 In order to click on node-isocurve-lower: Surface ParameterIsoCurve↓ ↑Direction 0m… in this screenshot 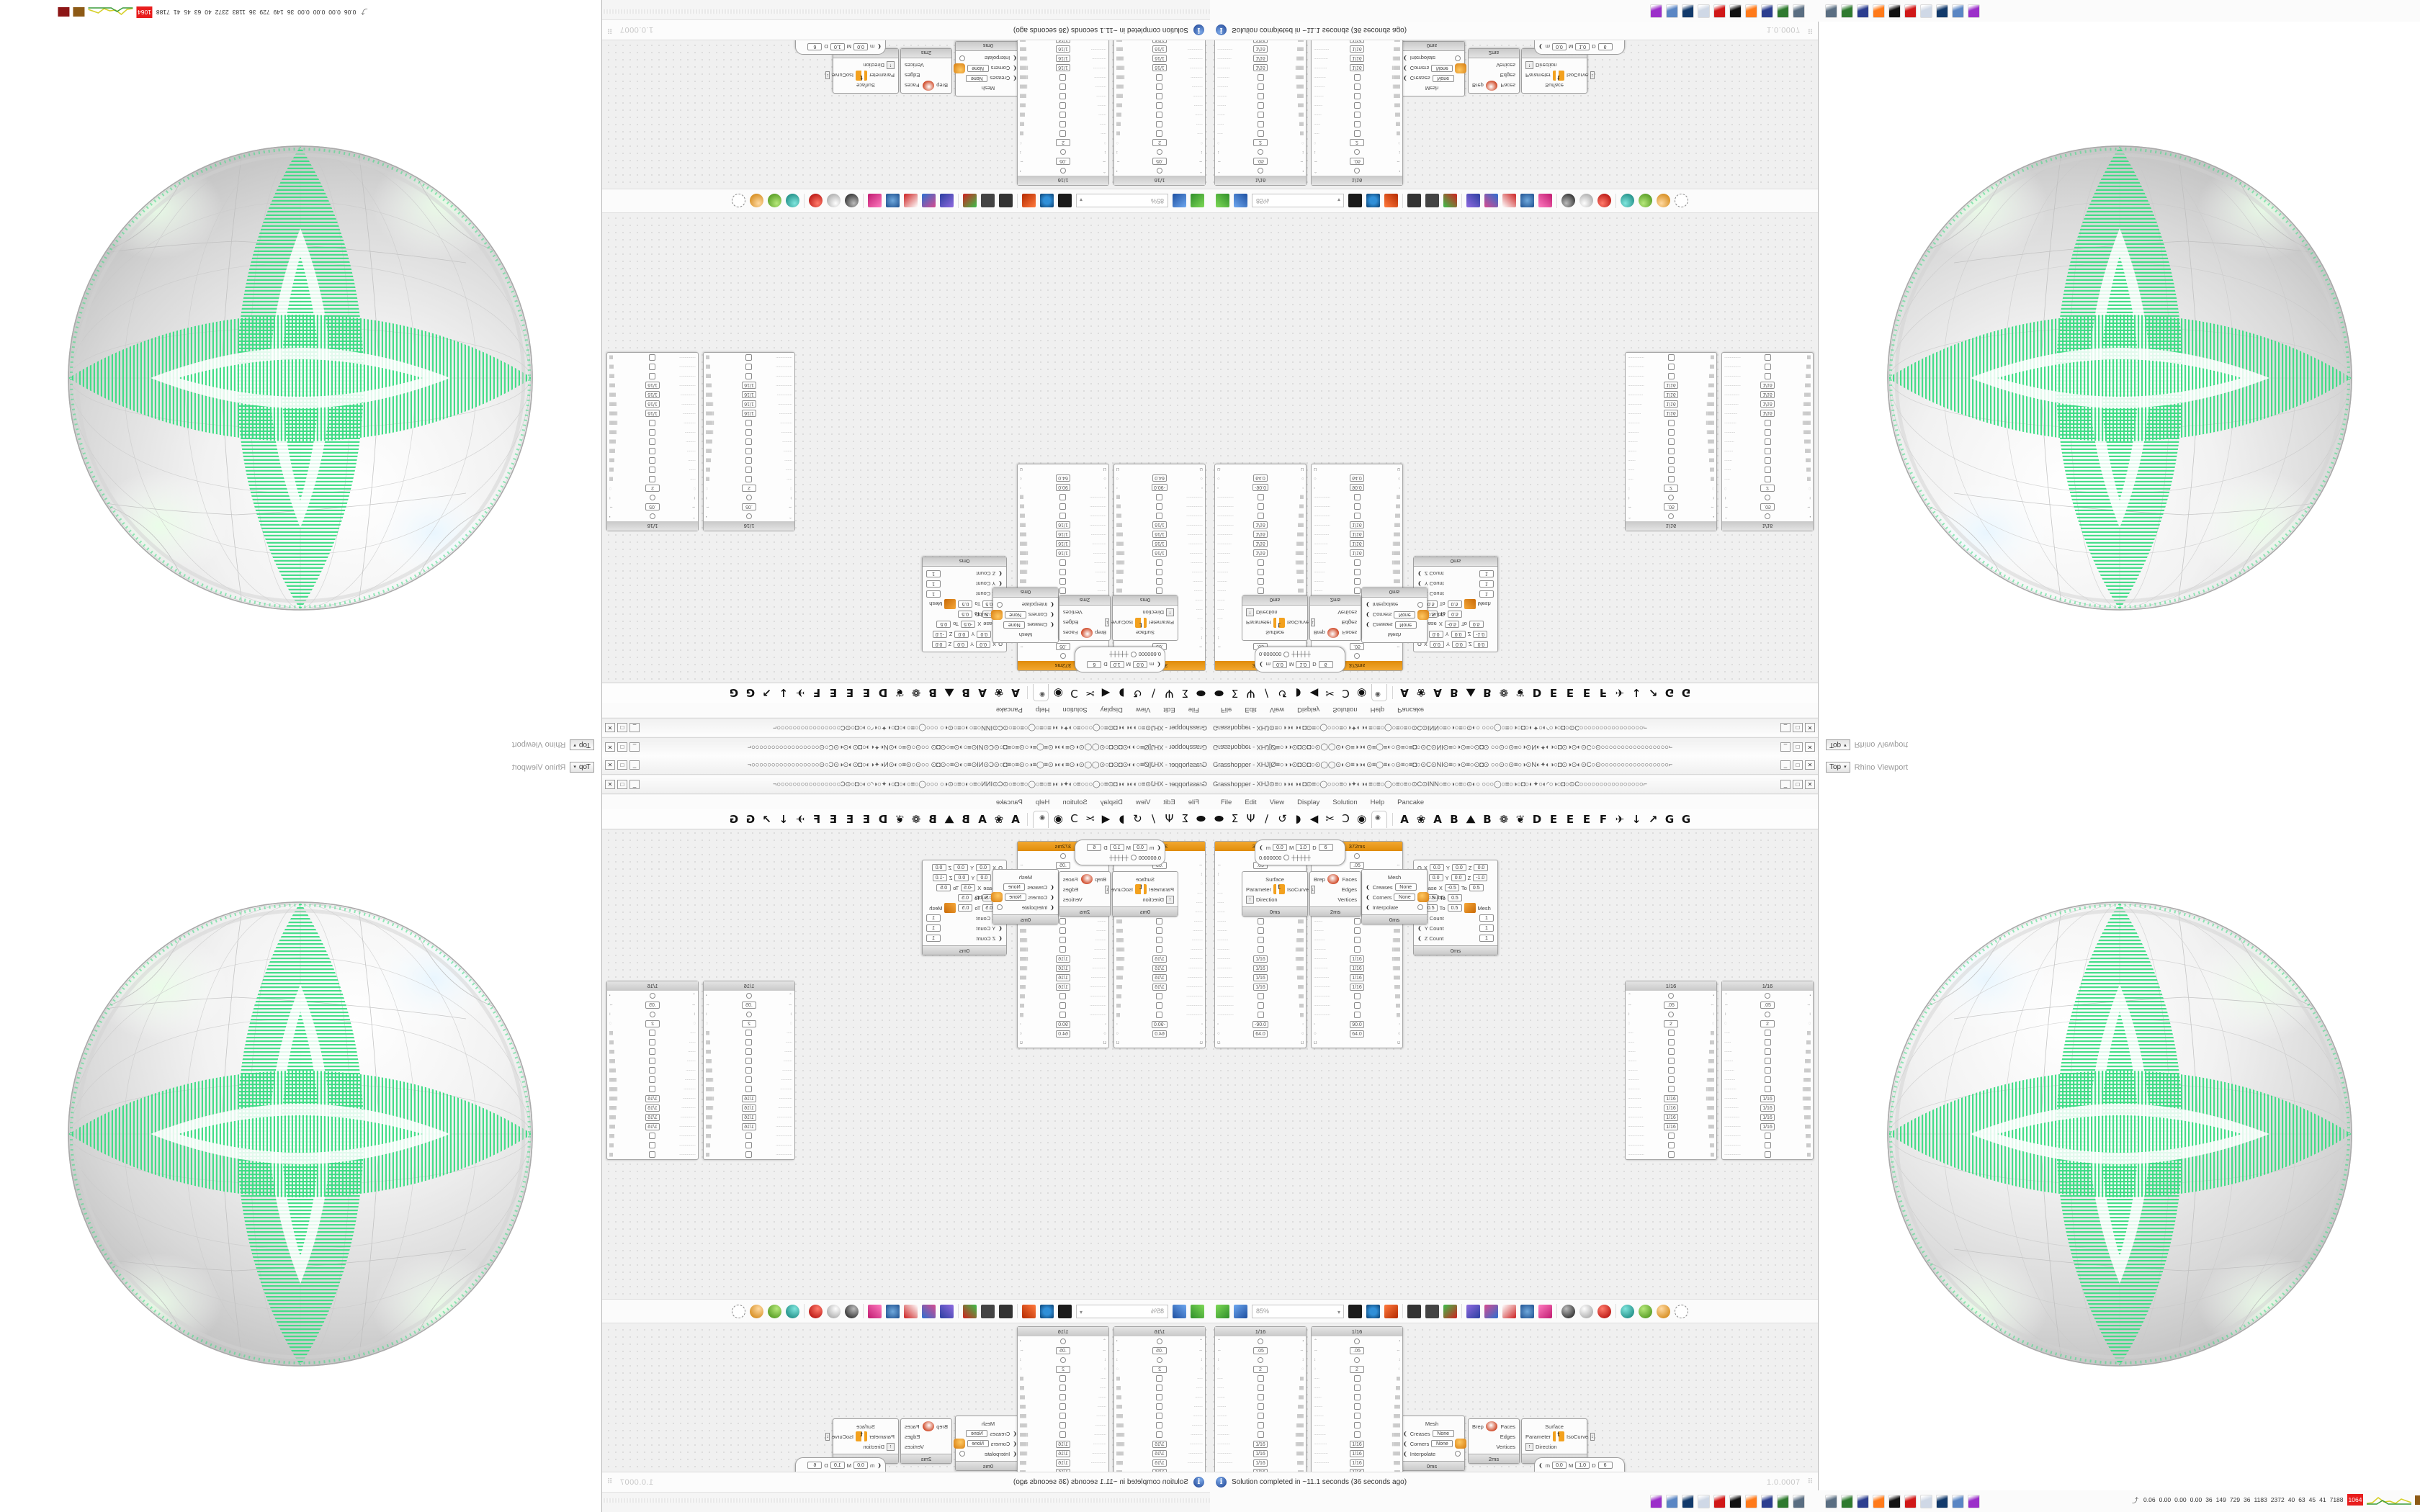, I will do `click(1558, 71)`.